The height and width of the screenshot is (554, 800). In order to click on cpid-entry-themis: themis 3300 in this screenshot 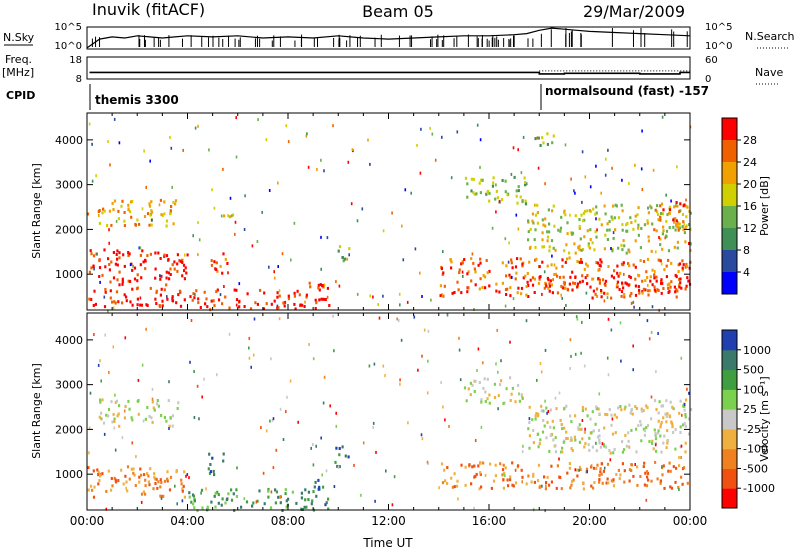, I will do `click(137, 100)`.